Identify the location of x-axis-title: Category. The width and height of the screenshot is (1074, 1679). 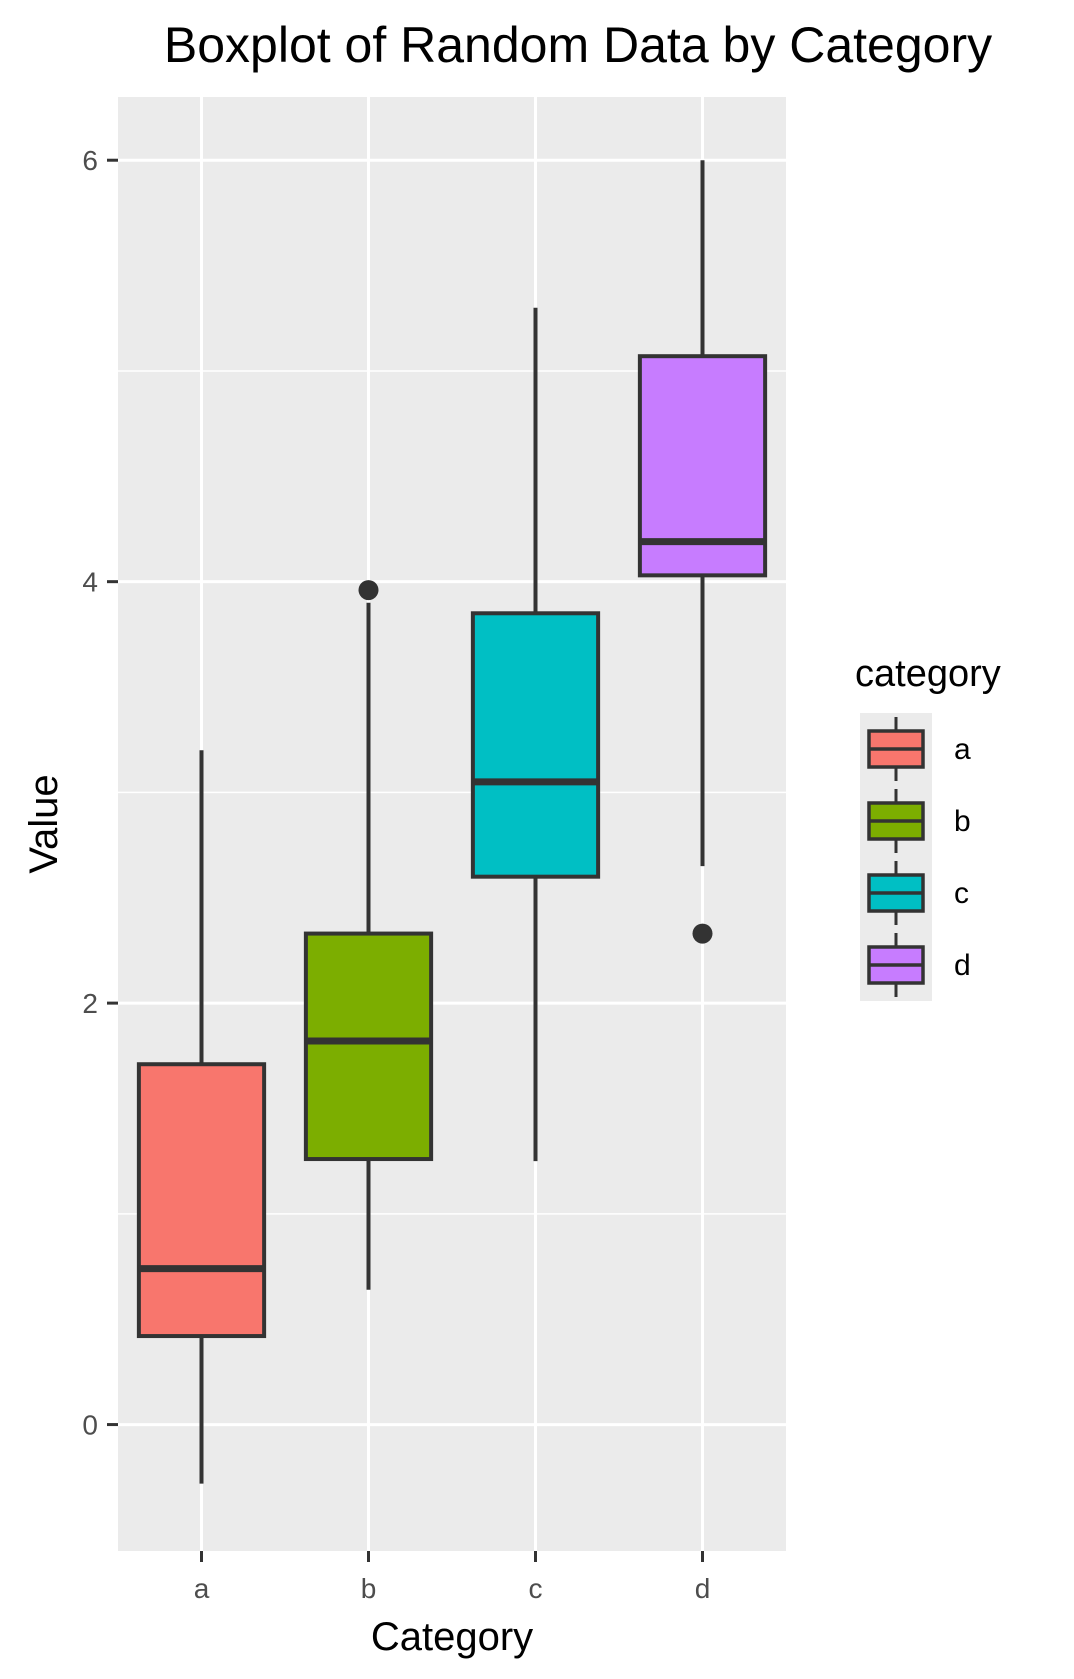
(452, 1637).